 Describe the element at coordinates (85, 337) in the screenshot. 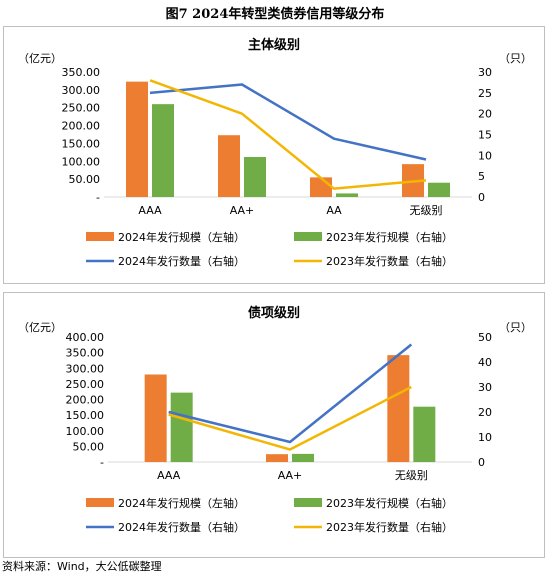

I see `left-tick-label: 400.00` at that location.